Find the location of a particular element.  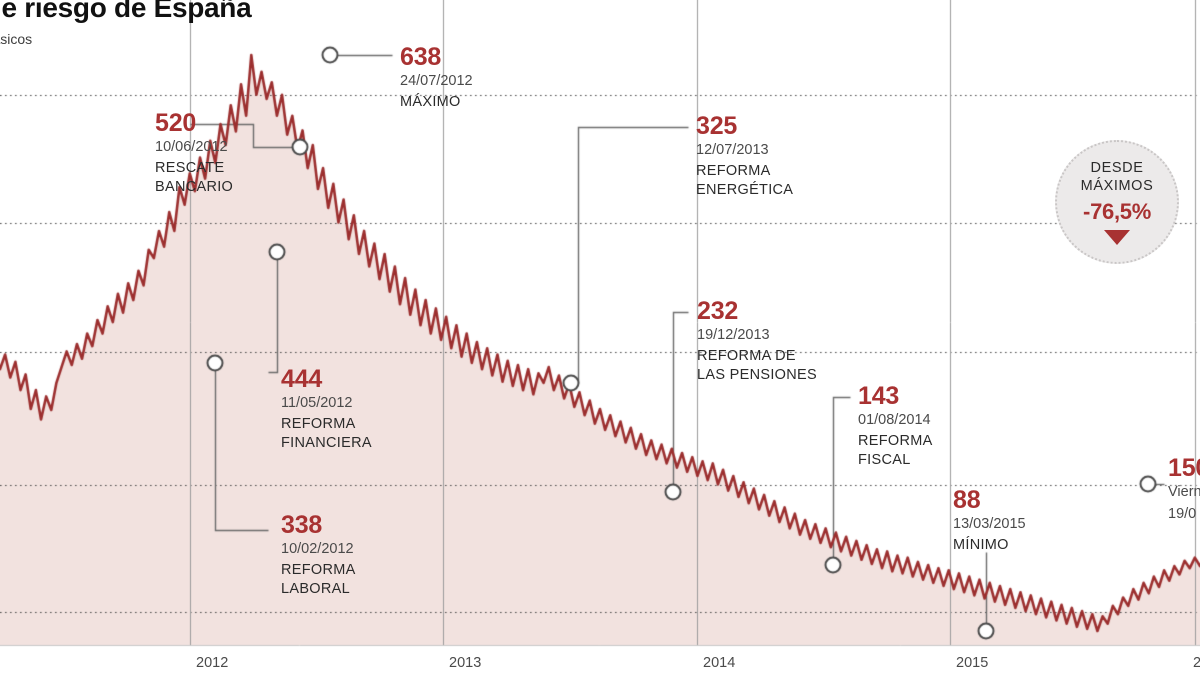

page-subtitle: os básicos is located at coordinates (16, 39).